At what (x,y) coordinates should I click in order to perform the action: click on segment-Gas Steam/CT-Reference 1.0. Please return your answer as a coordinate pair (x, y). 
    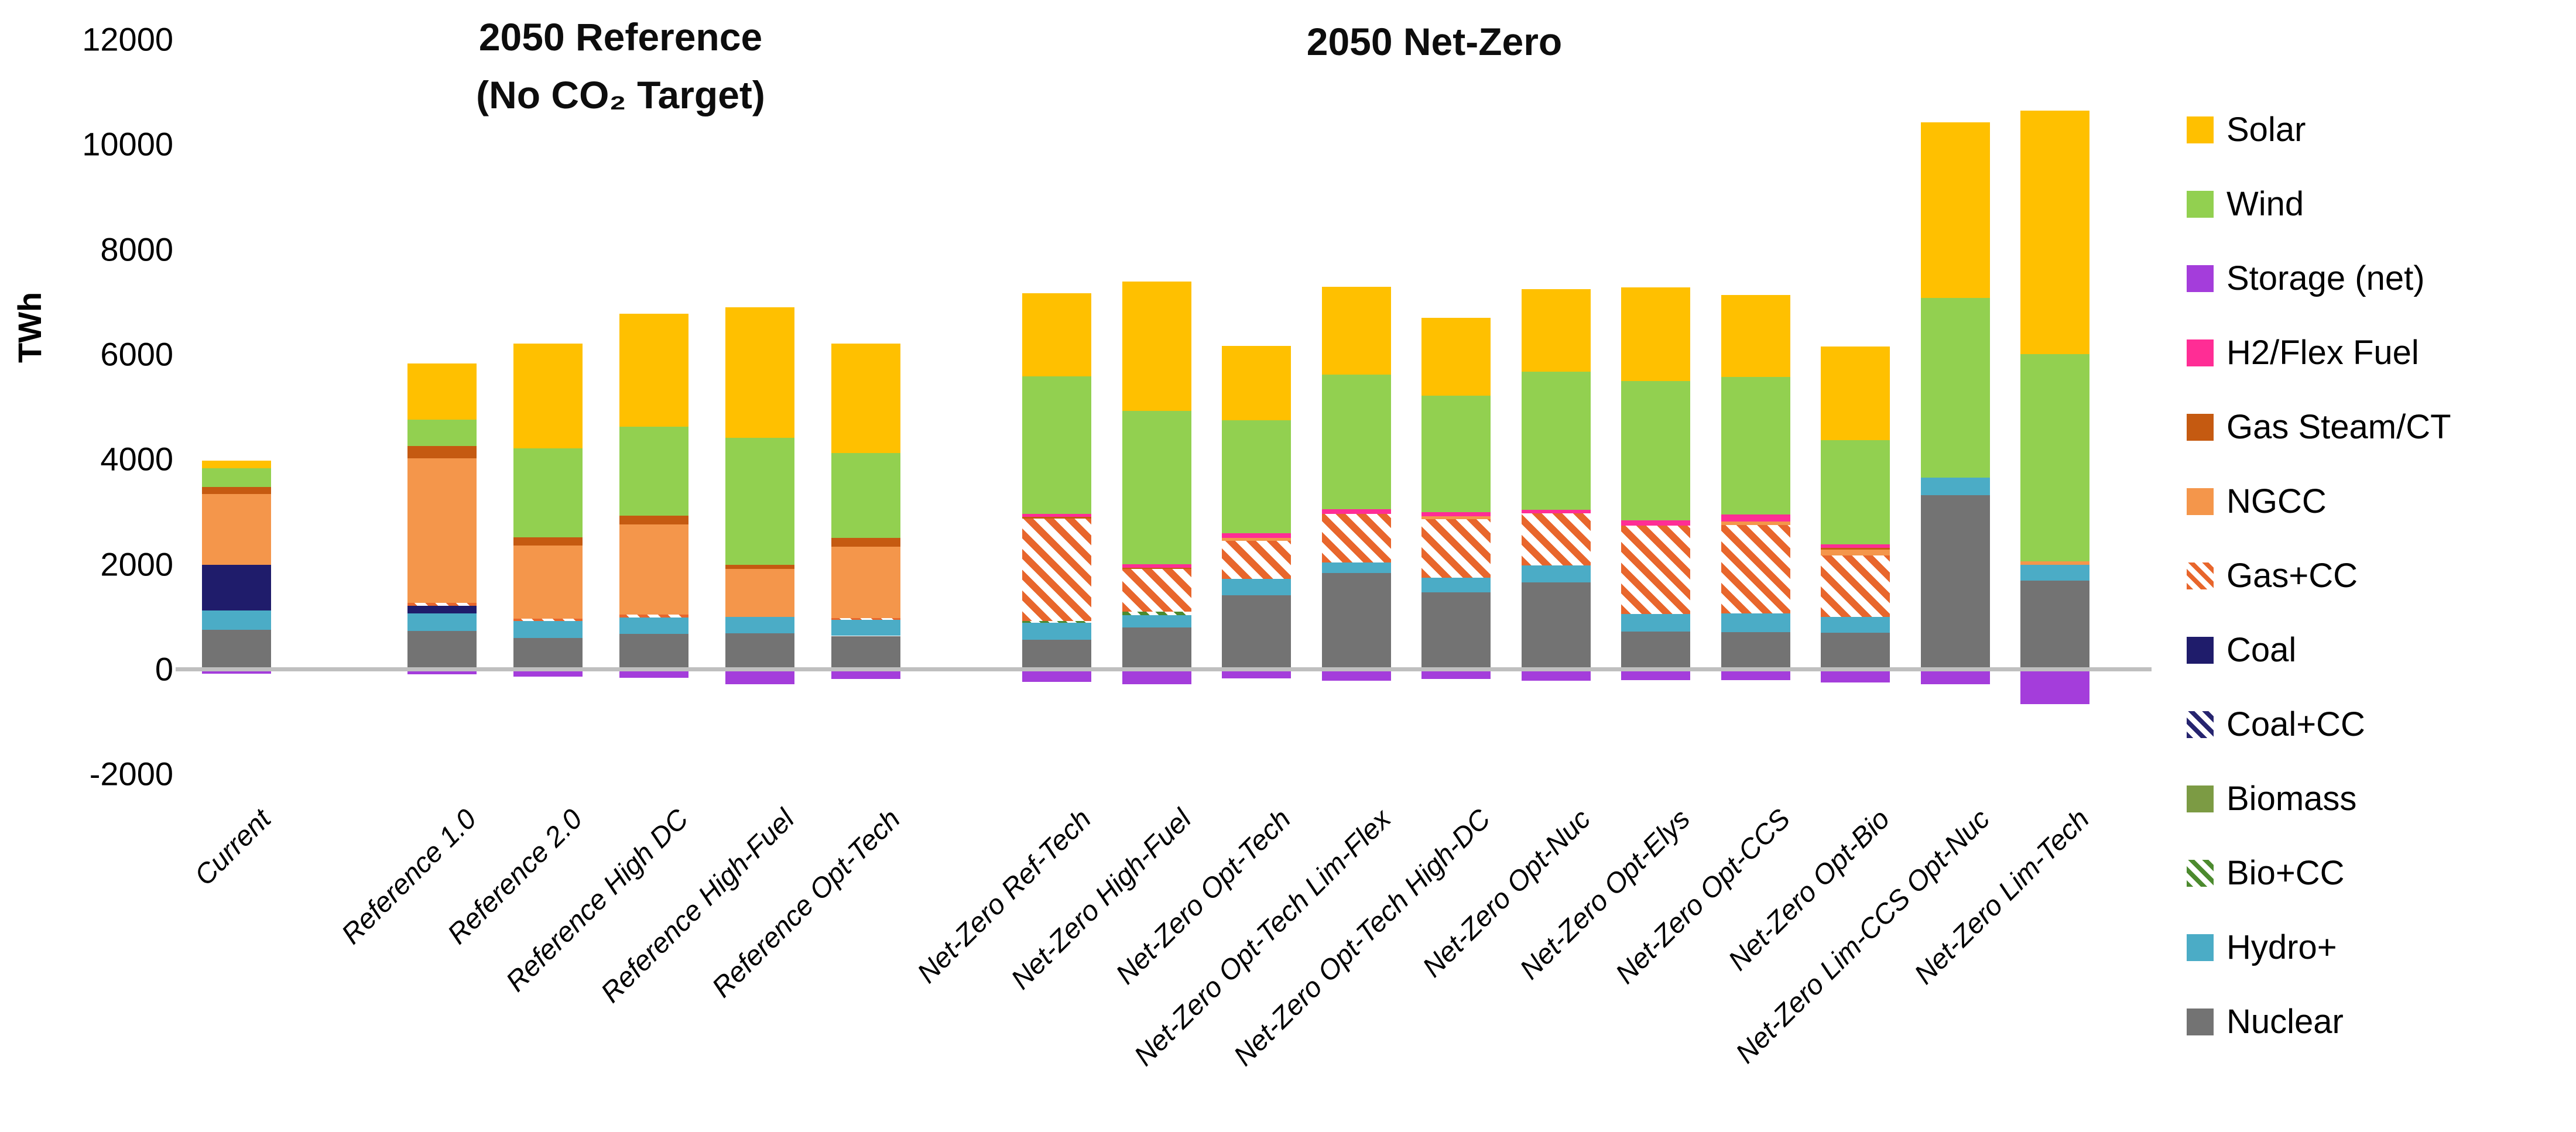
    Looking at the image, I should click on (442, 451).